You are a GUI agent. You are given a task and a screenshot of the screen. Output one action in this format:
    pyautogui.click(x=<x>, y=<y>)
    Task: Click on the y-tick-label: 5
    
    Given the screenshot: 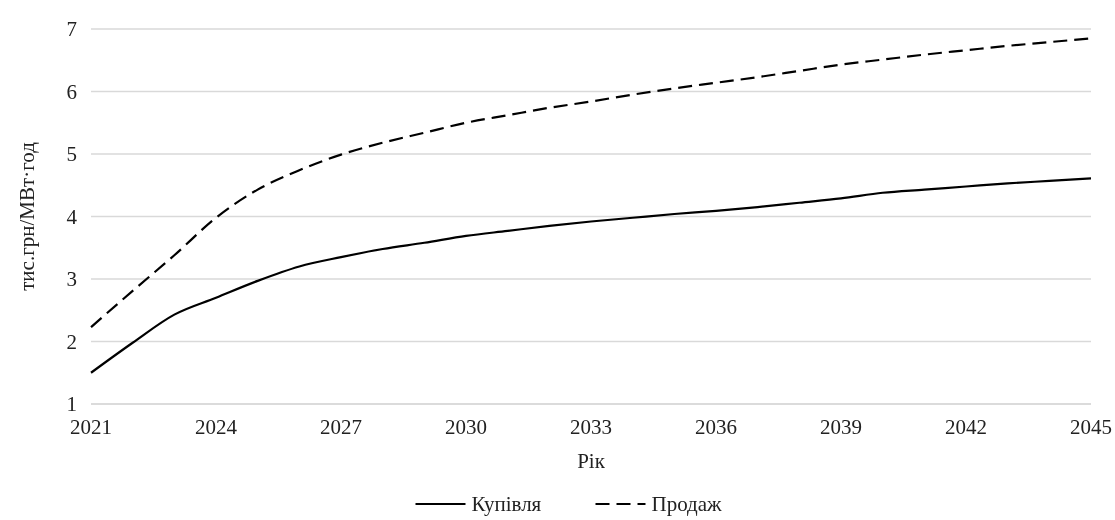 What is the action you would take?
    pyautogui.click(x=71, y=154)
    